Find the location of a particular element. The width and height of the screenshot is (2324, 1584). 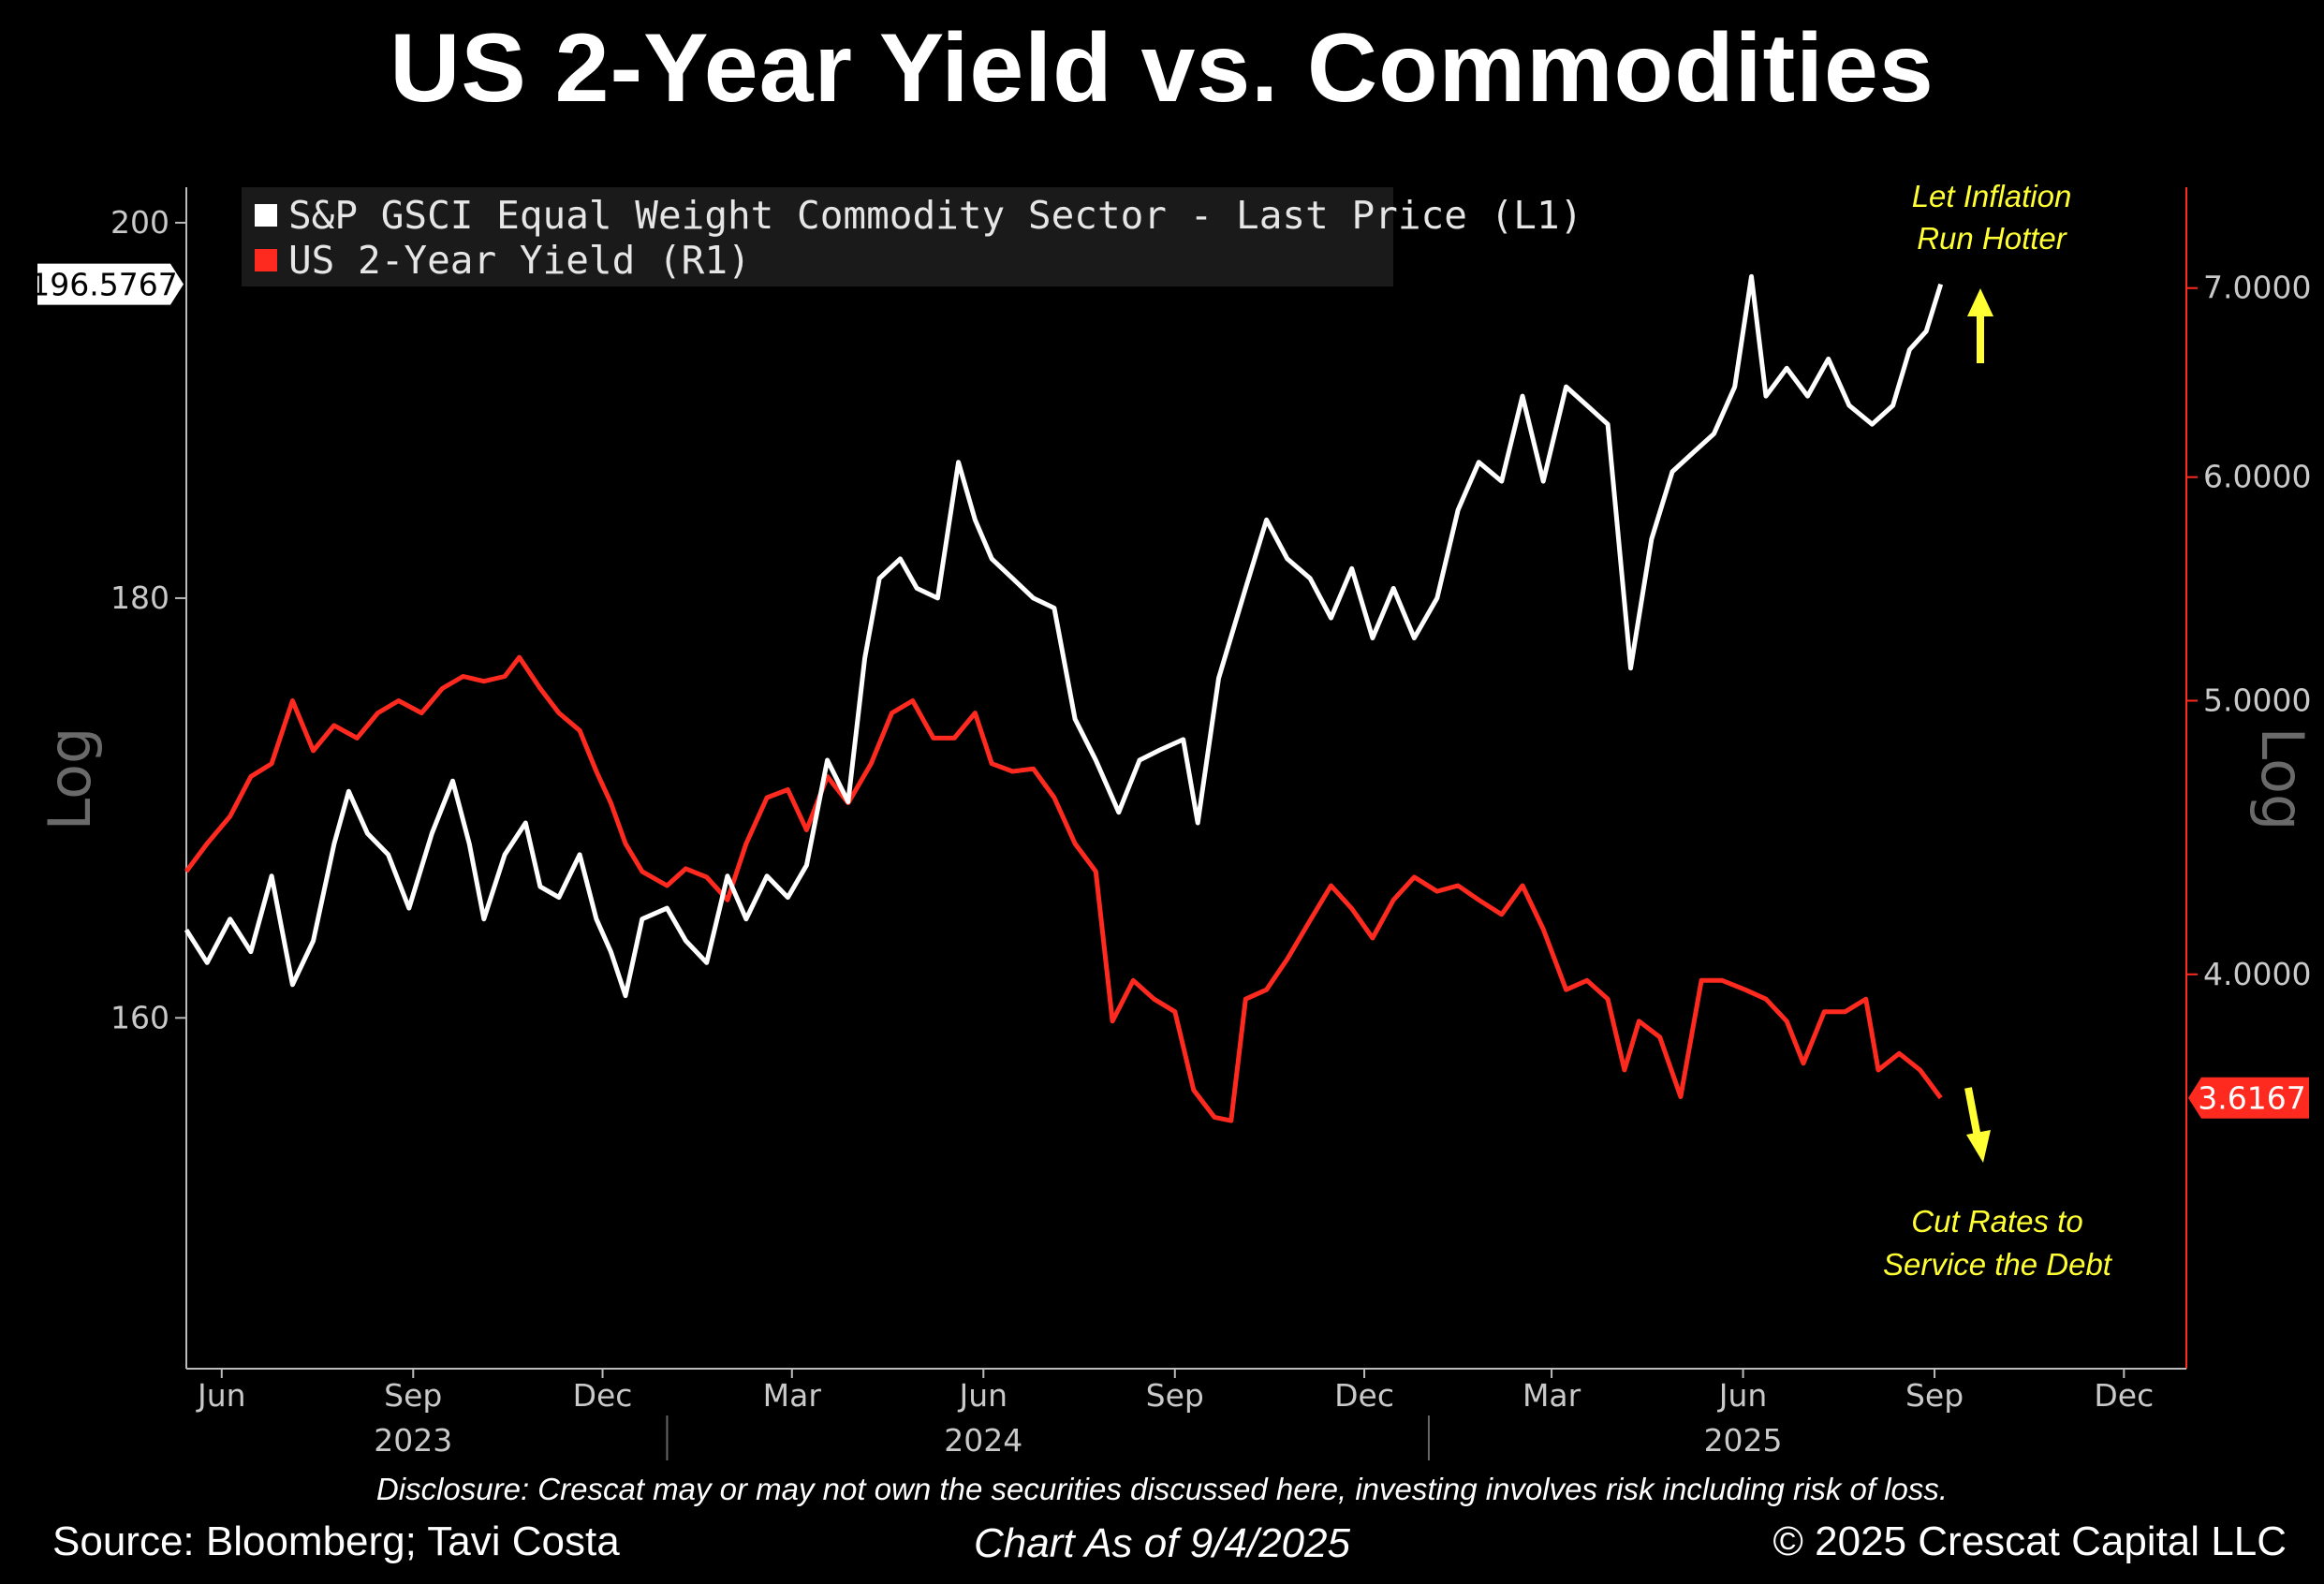

last-value-tag-commodity-box is located at coordinates (110, 284).